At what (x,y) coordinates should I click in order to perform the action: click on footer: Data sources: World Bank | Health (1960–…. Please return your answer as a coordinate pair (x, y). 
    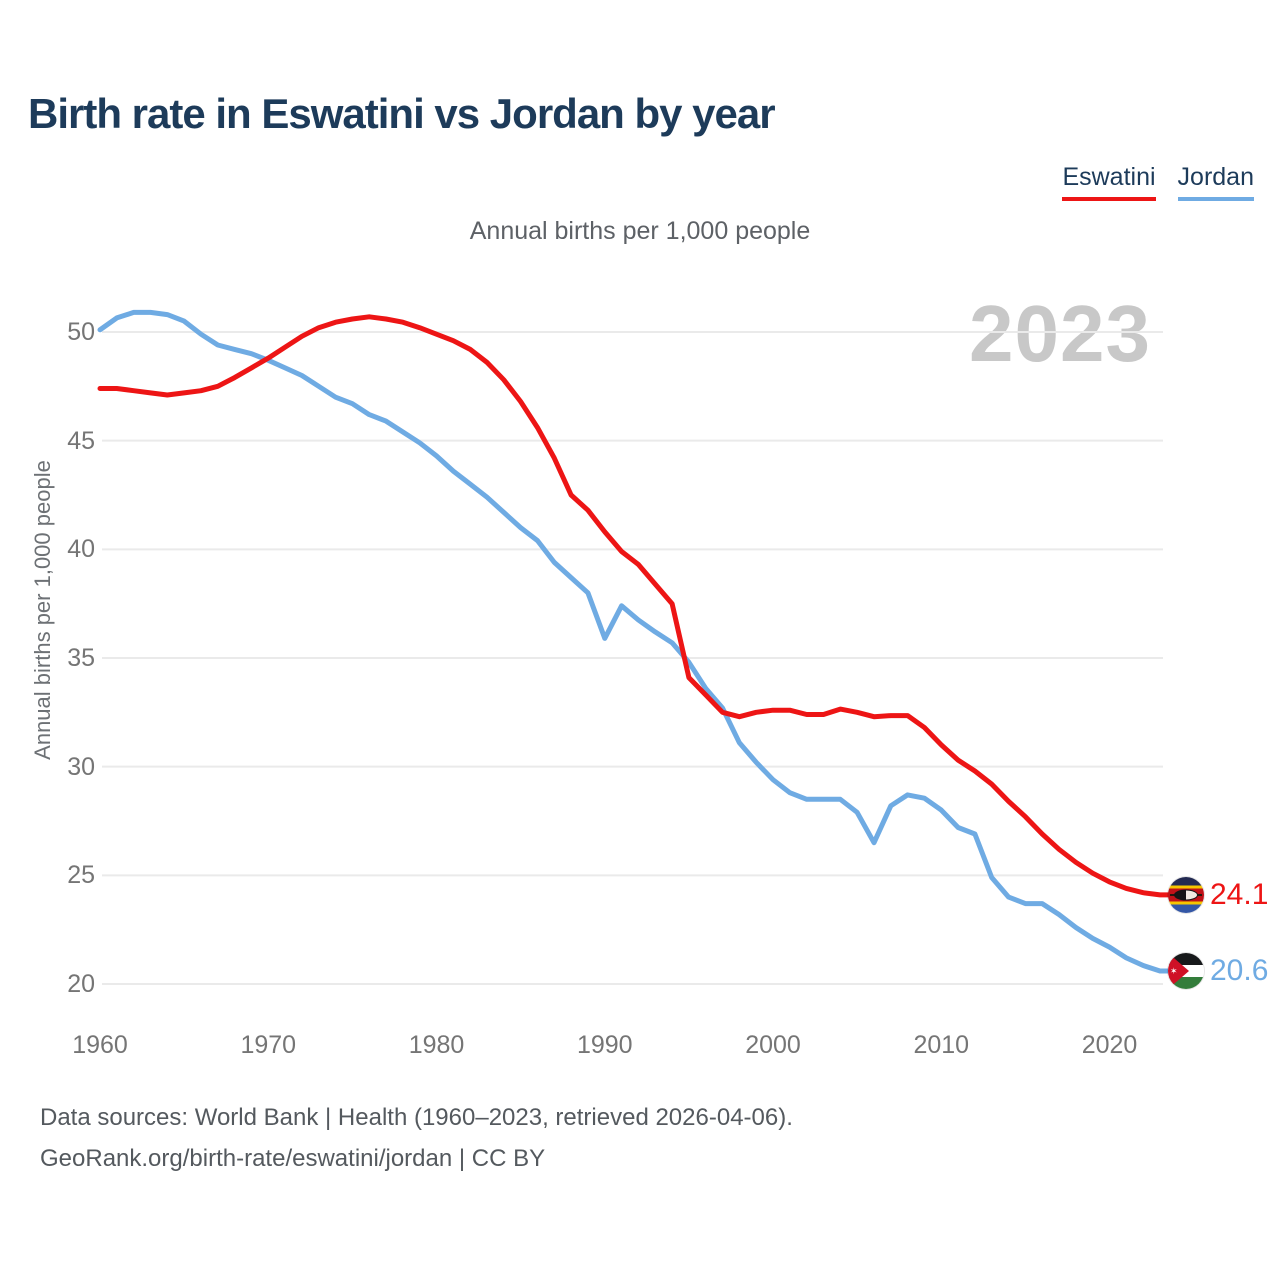
    Looking at the image, I should click on (416, 1138).